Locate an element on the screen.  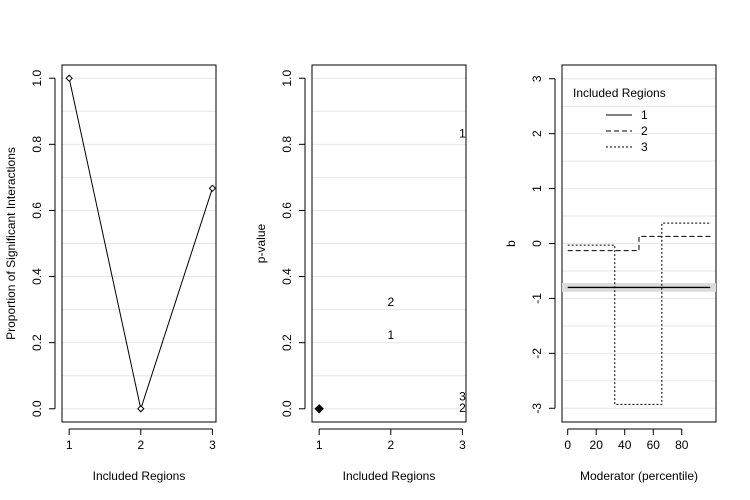
y-axis-title: b is located at coordinates (511, 243).